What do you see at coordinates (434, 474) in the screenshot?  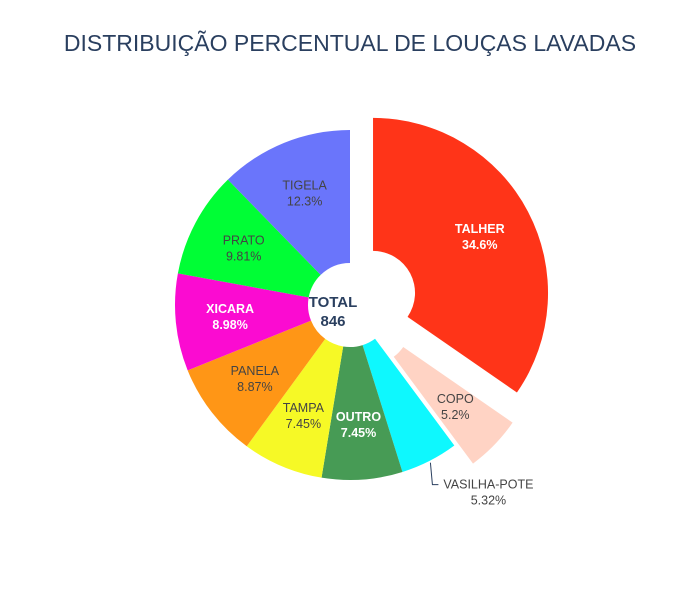 I see `leader-line-vasilha-pote` at bounding box center [434, 474].